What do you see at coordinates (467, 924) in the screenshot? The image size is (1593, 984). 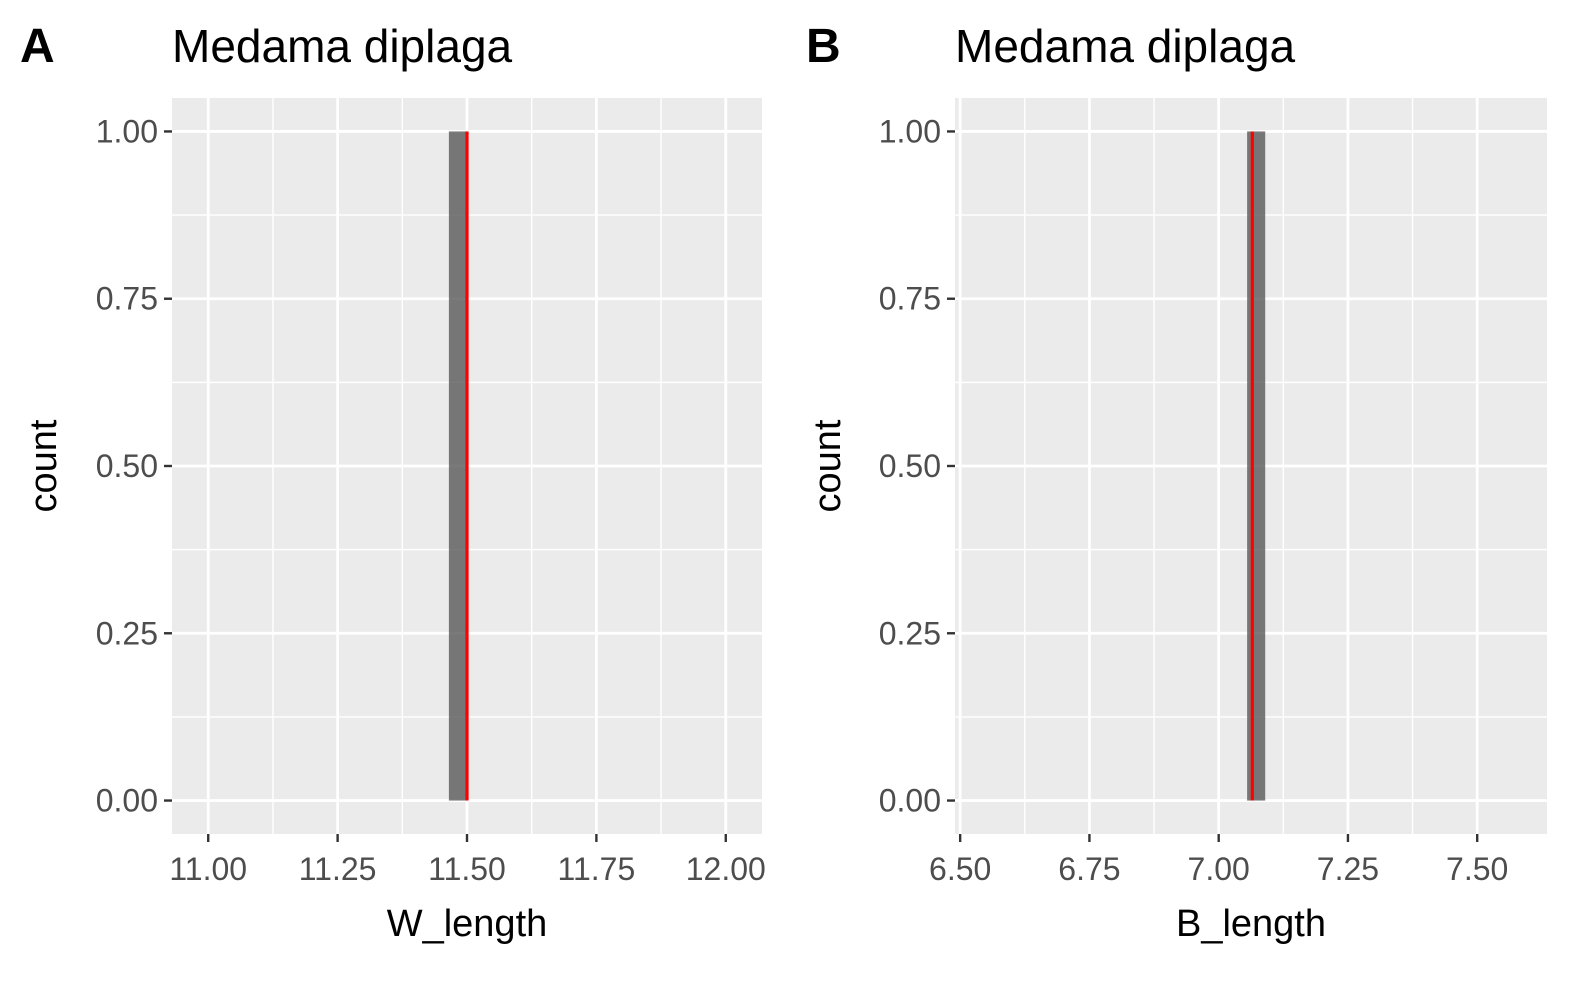 I see `x-axis-label: W_length` at bounding box center [467, 924].